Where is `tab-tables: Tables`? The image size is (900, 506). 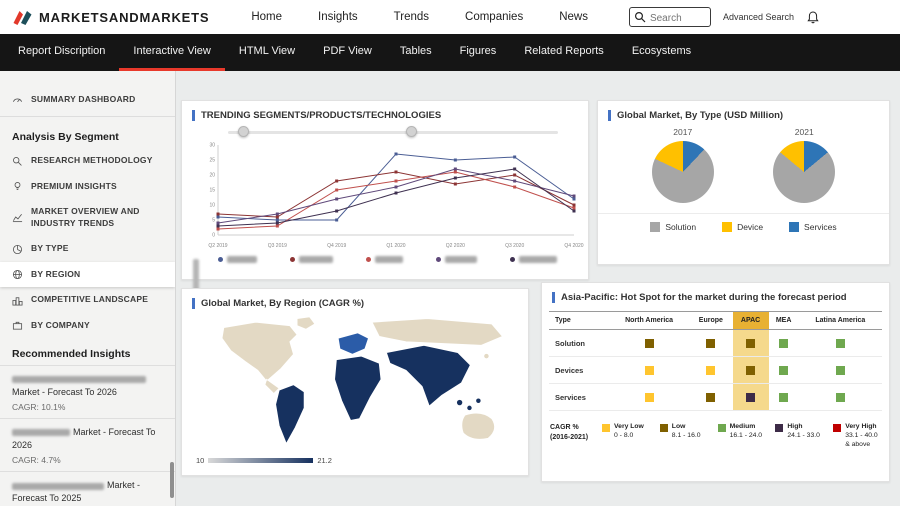 tab-tables: Tables is located at coordinates (415, 51).